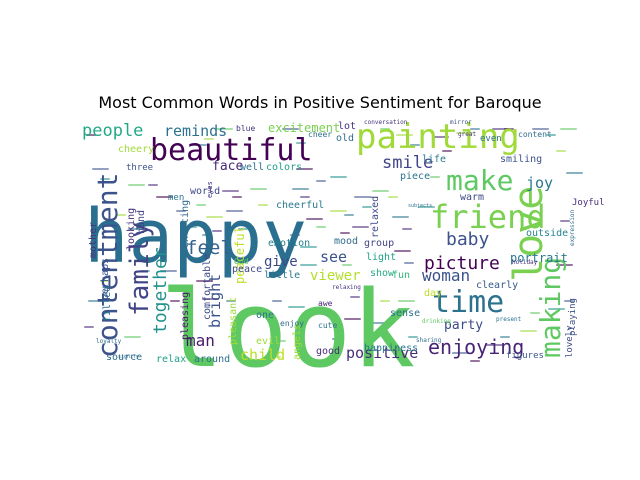 This screenshot has width=640, height=480. What do you see at coordinates (379, 243) in the screenshot?
I see `word-group: group` at bounding box center [379, 243].